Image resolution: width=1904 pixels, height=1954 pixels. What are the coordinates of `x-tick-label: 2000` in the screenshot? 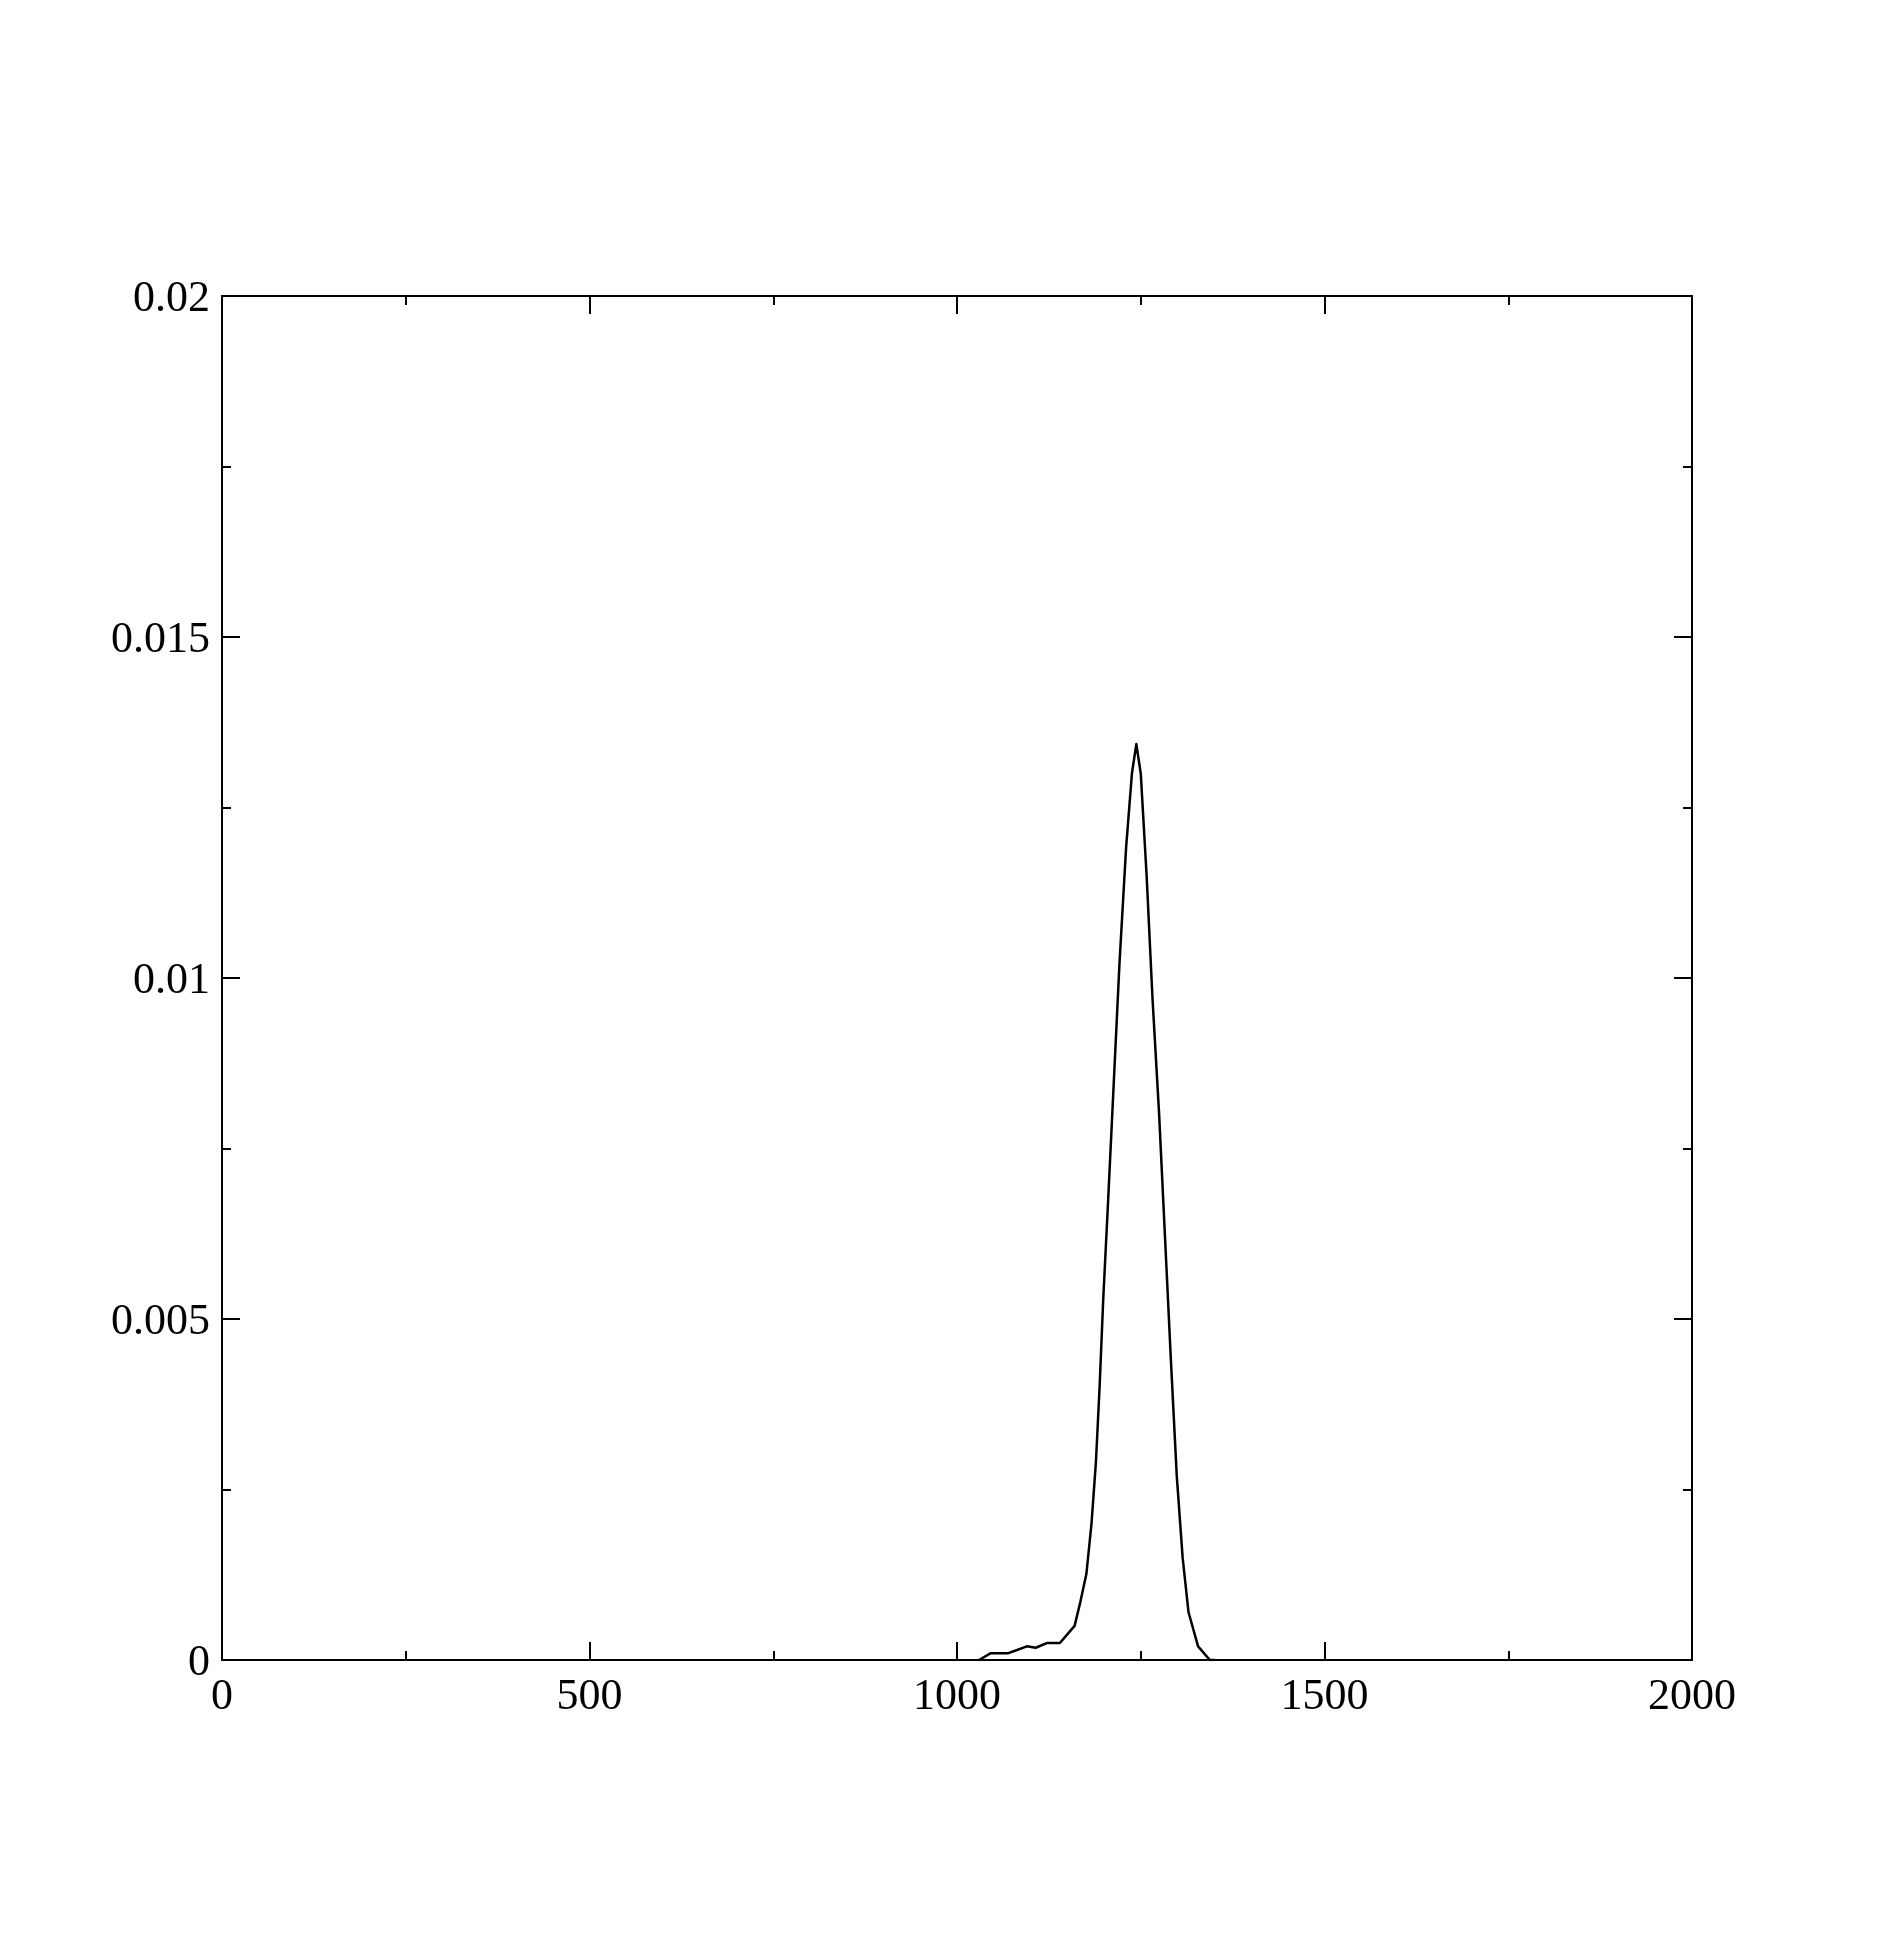 It's located at (1692, 1694).